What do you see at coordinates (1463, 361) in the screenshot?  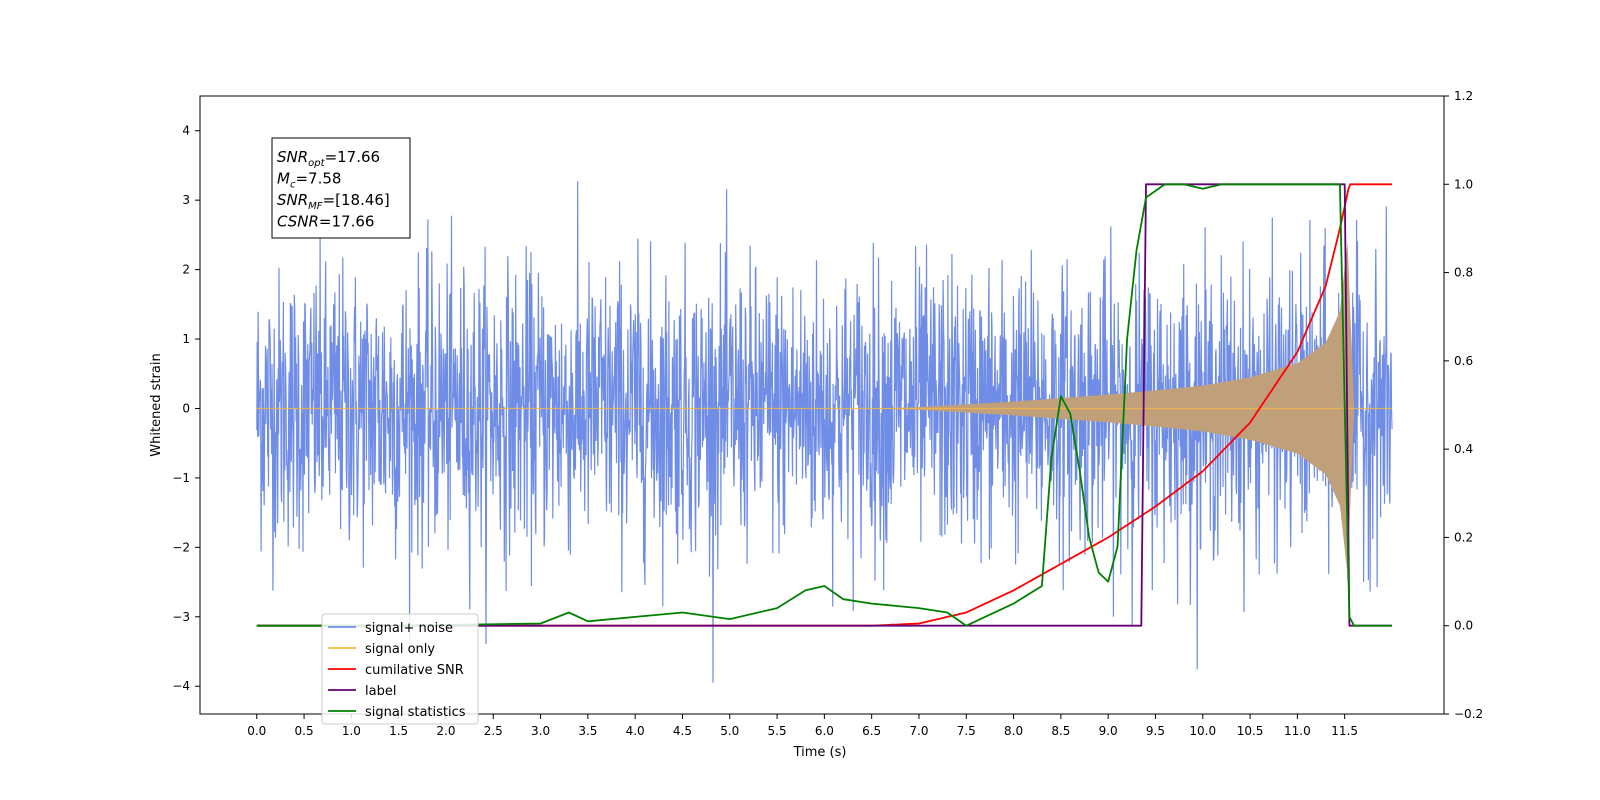 I see `y2-tick-label: 0.6` at bounding box center [1463, 361].